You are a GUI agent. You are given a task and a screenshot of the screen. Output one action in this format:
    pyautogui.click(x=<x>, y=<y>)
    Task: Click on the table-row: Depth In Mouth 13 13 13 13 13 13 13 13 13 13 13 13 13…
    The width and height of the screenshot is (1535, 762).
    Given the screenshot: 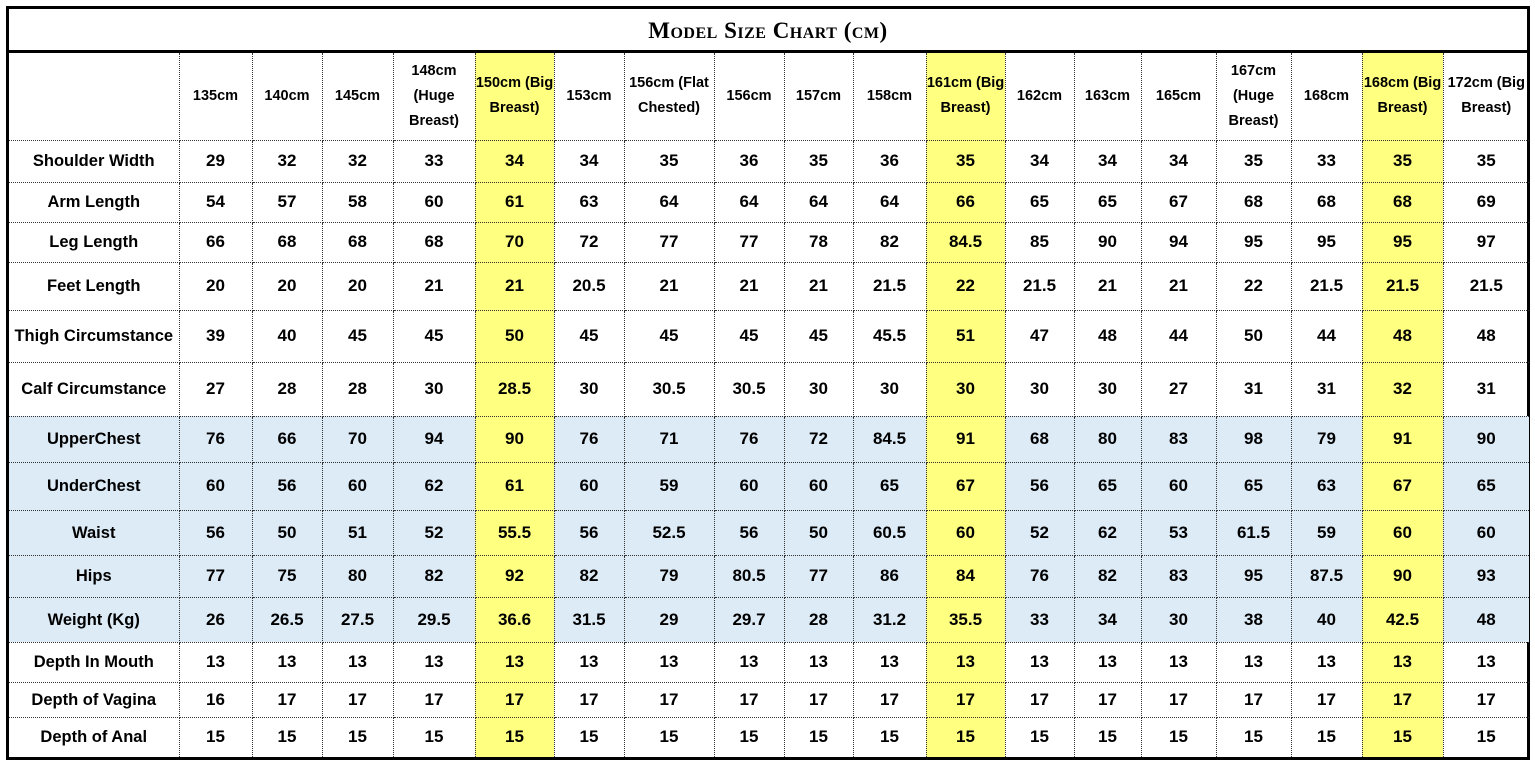 What is the action you would take?
    pyautogui.click(x=769, y=662)
    